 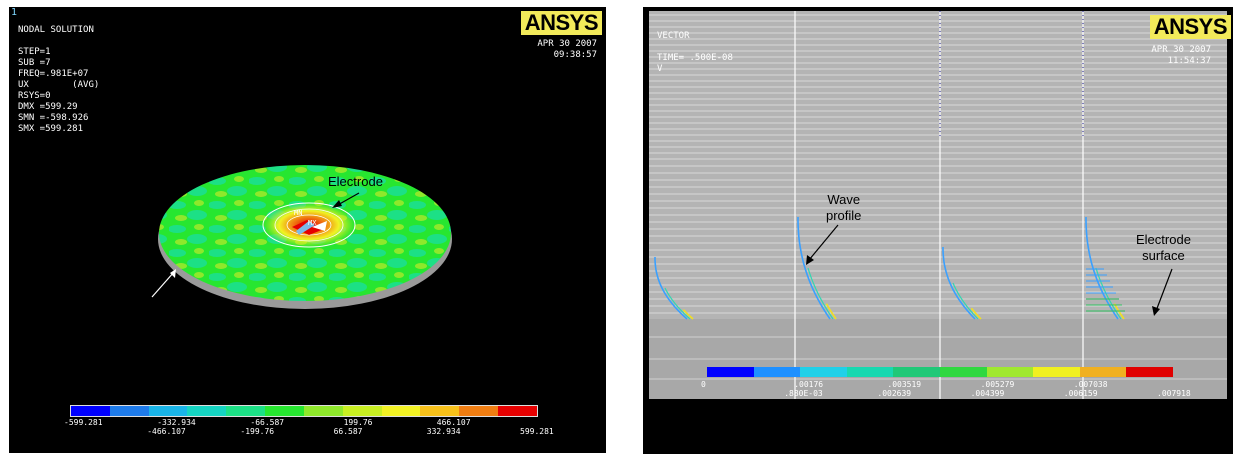 What do you see at coordinates (53, 118) in the screenshot?
I see `info-line: SMN =-598.926` at bounding box center [53, 118].